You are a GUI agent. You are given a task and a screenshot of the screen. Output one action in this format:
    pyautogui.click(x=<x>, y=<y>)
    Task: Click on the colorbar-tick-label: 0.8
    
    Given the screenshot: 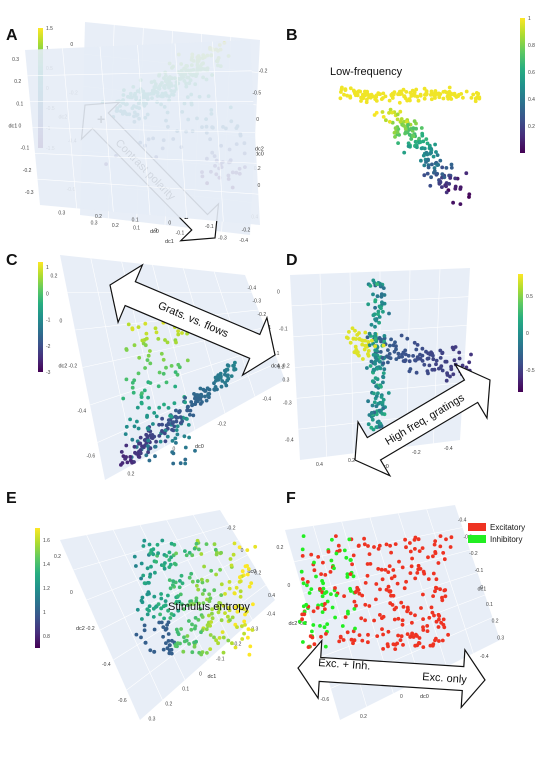 What is the action you would take?
    pyautogui.click(x=46, y=637)
    